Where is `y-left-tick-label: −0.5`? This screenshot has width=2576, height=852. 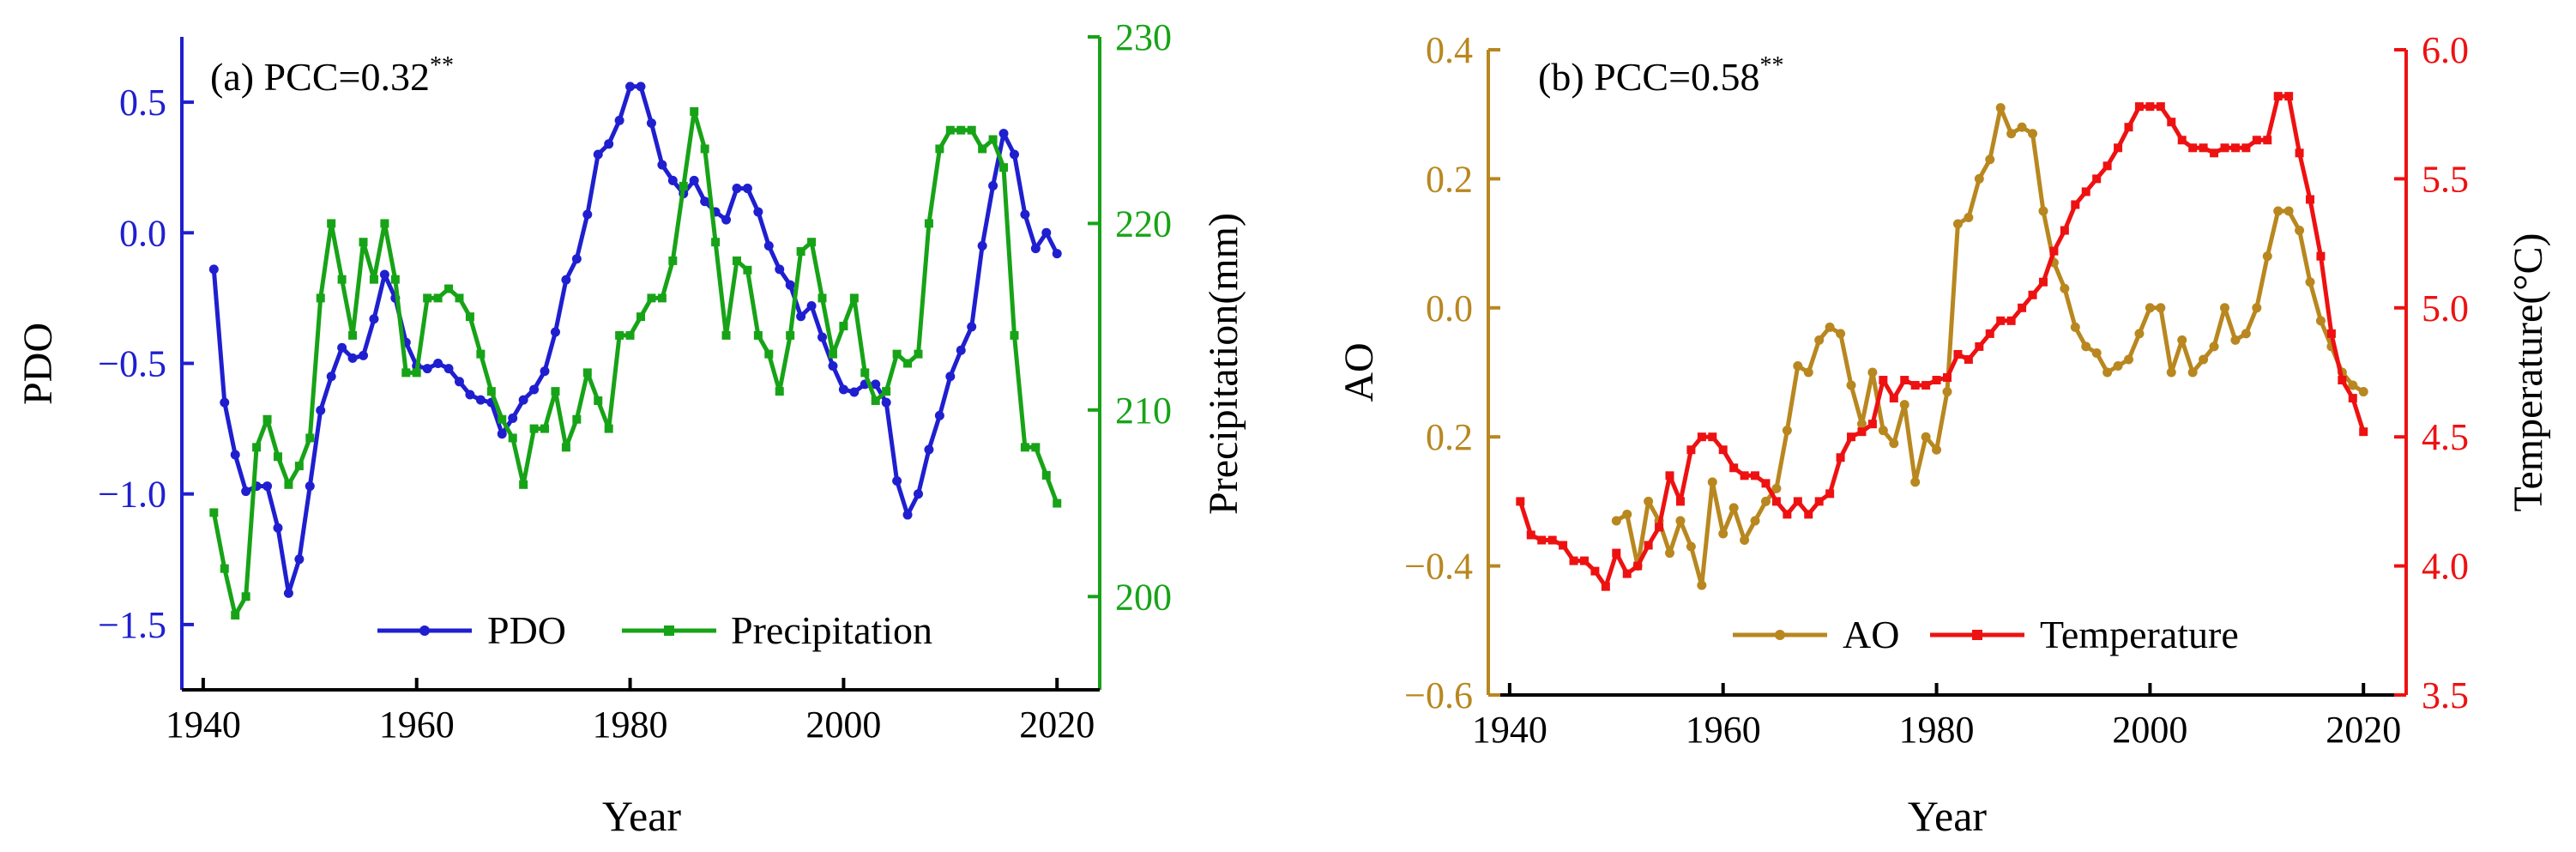 y-left-tick-label: −0.5 is located at coordinates (132, 364).